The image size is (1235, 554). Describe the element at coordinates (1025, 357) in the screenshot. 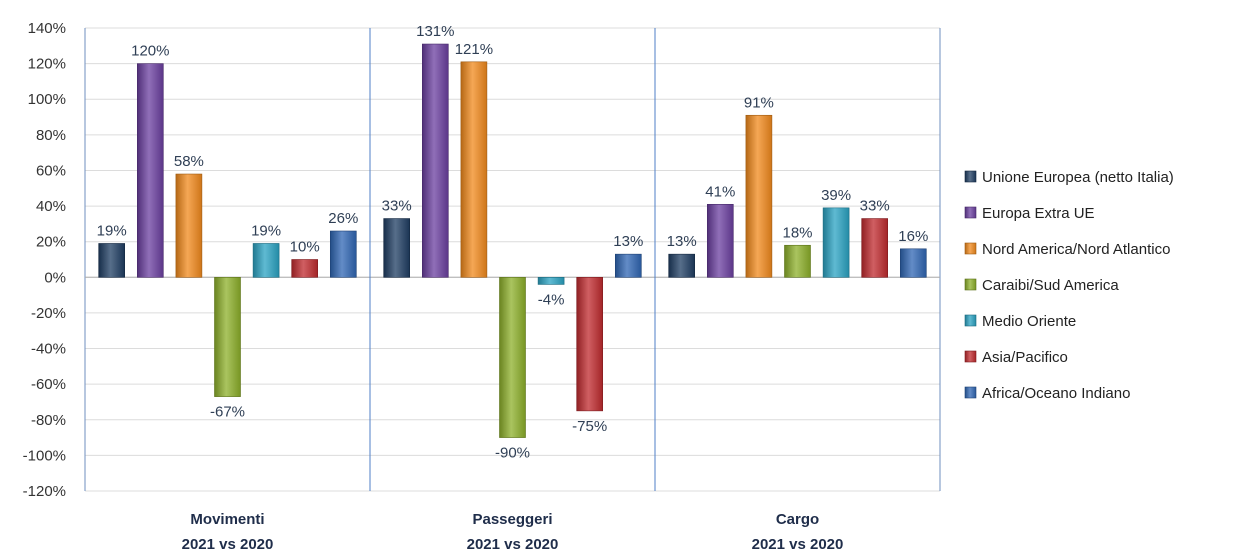

I see `legend-label: Asia/Pacifico` at that location.